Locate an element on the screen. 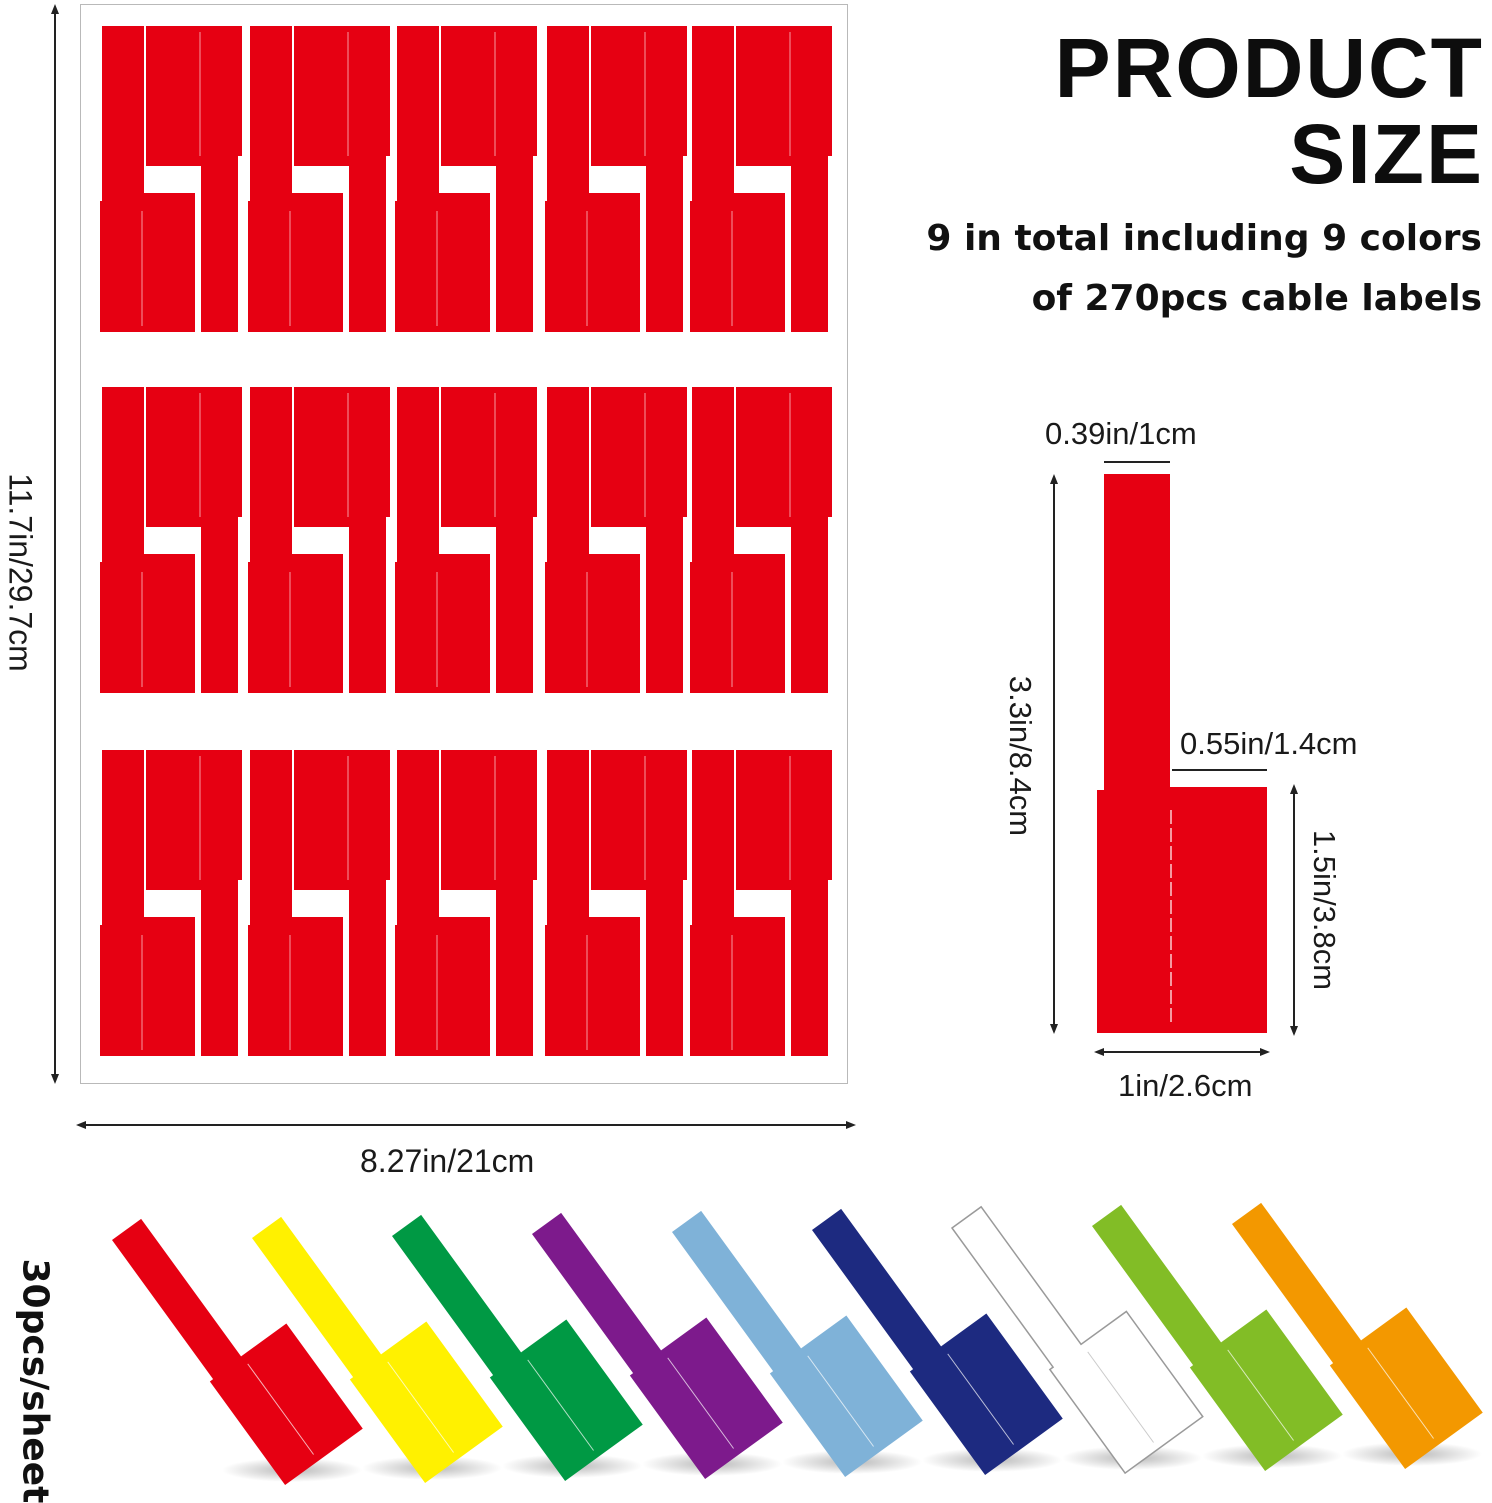  red-label is located at coordinates (237, 1352).